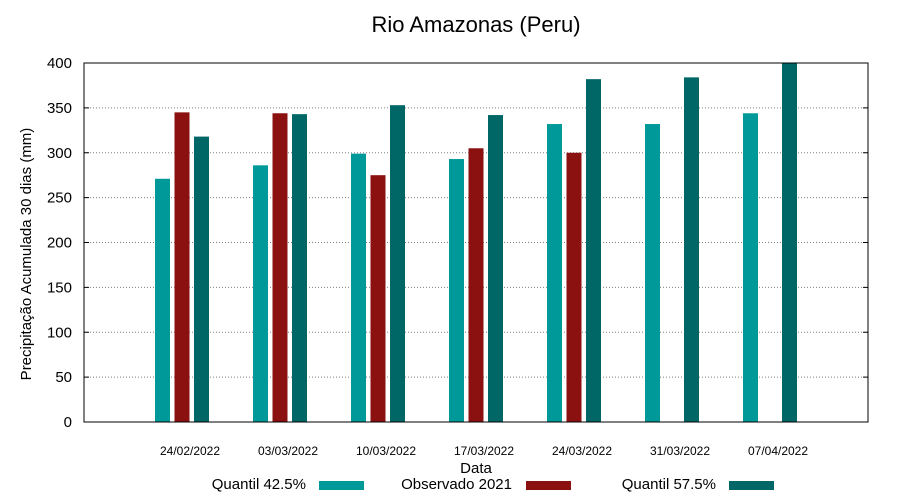 The image size is (900, 500). I want to click on x-tick-label: 31/03/2022, so click(680, 451).